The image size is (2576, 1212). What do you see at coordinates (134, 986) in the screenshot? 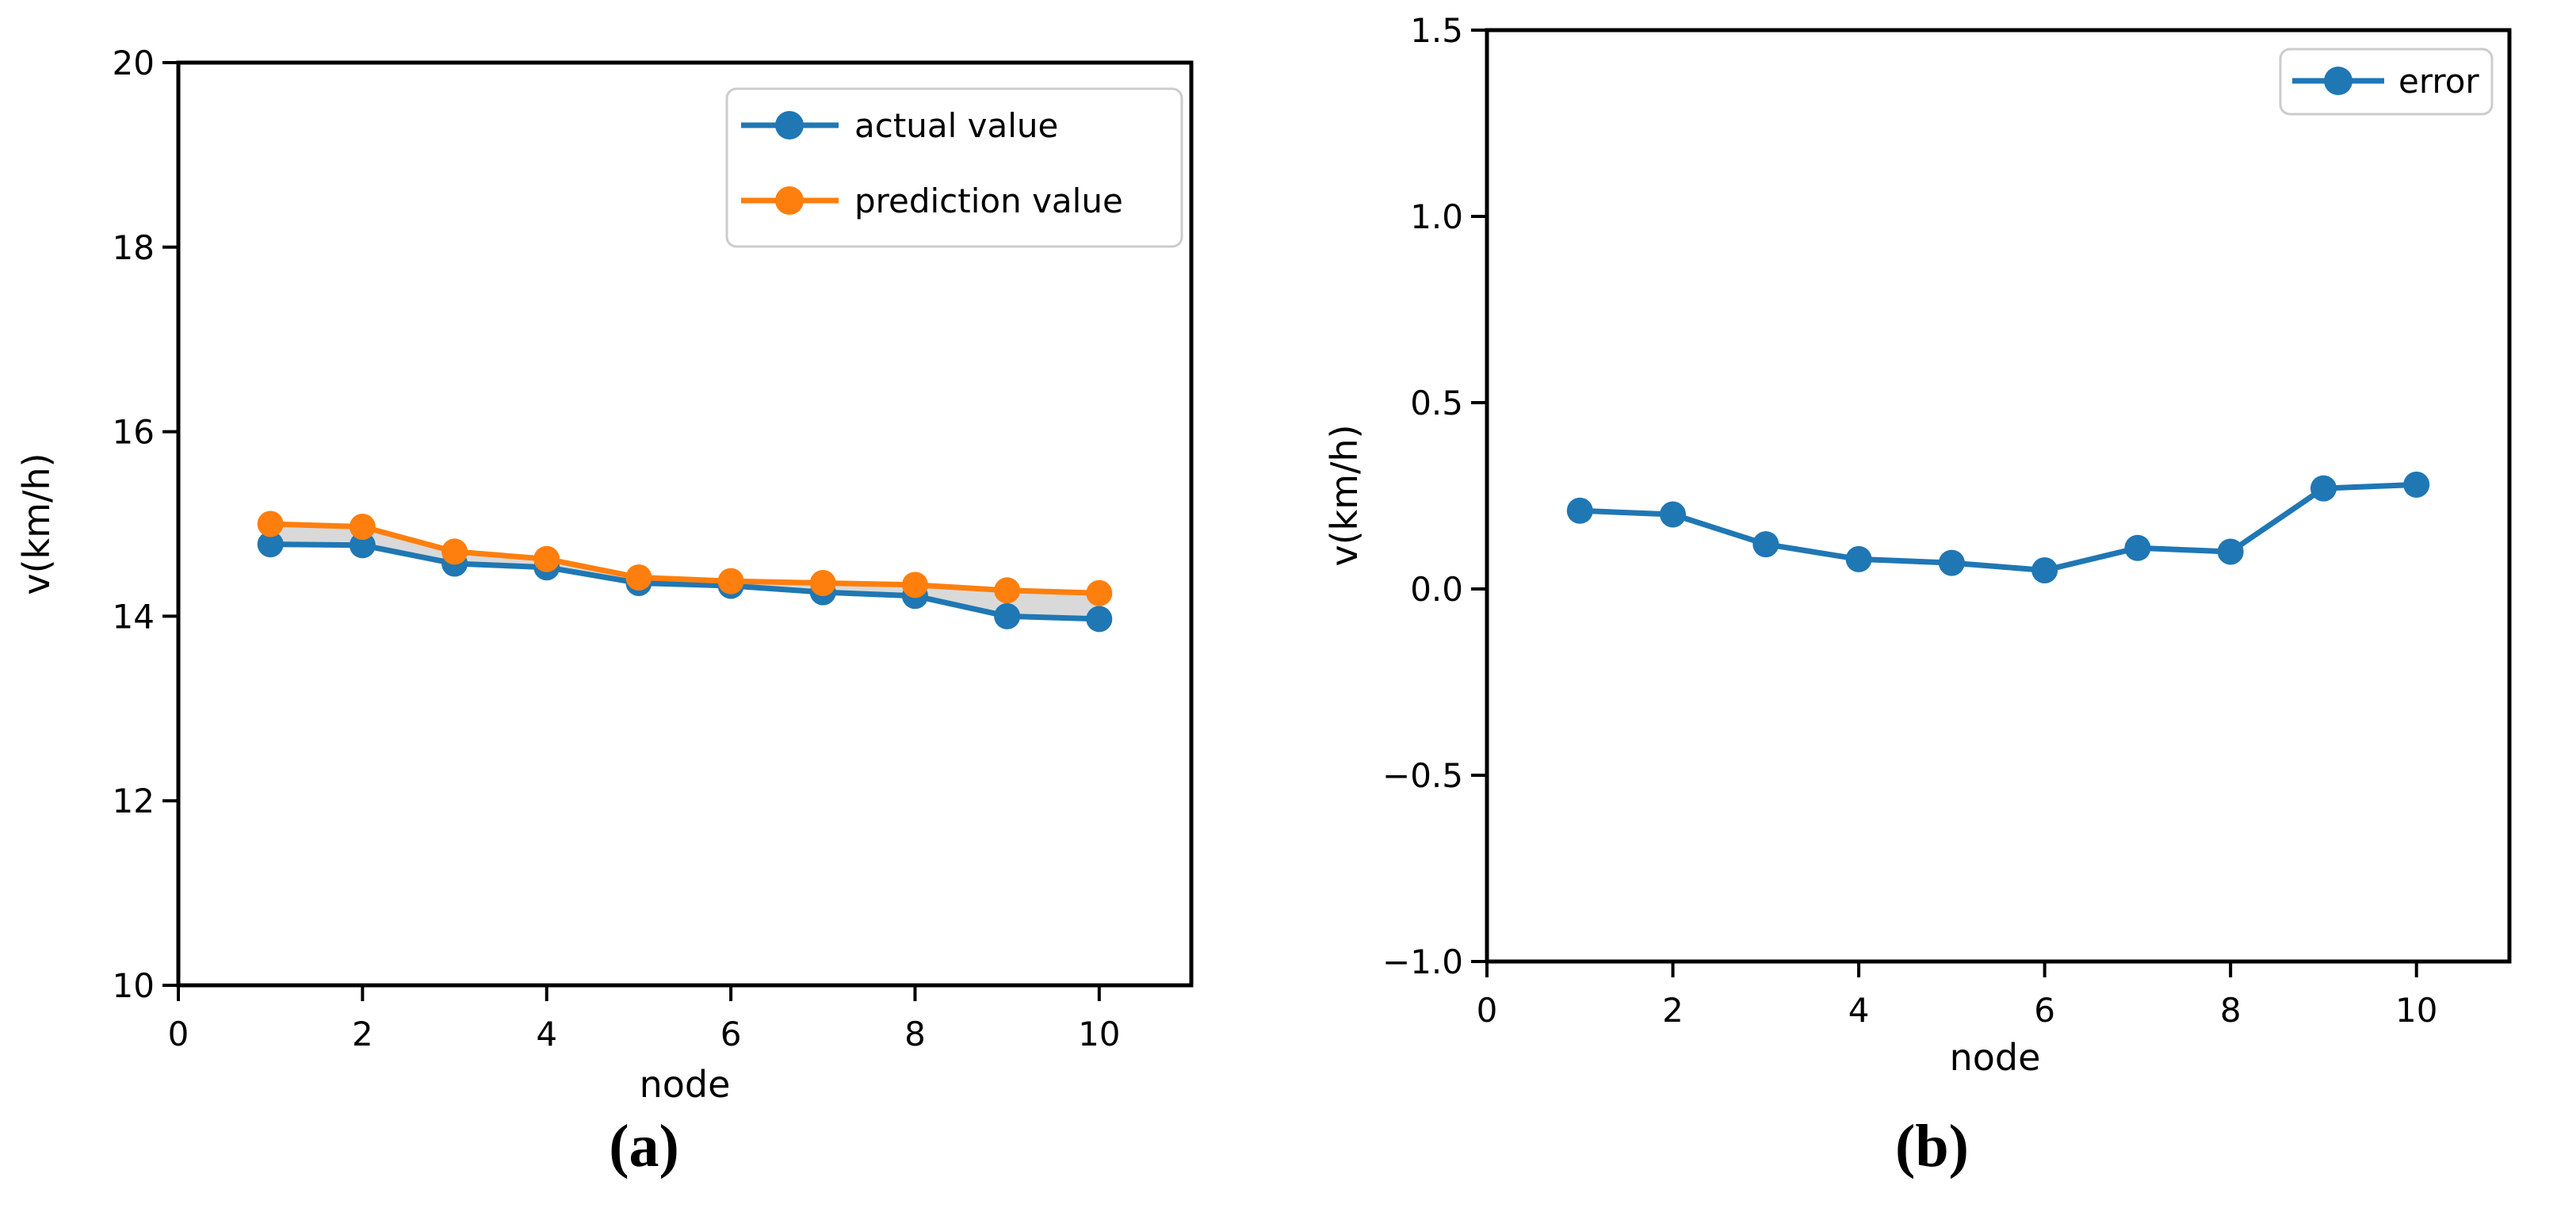
I see `y-tick-label: 10` at bounding box center [134, 986].